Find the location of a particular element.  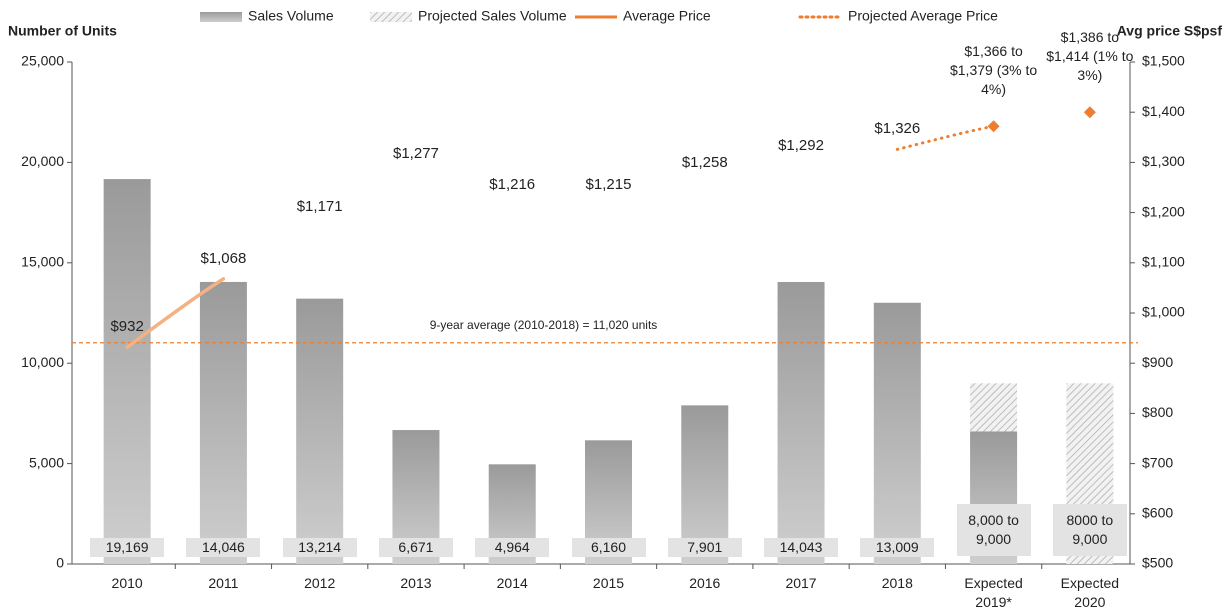

y2-tick-label: $800 is located at coordinates (1157, 412).